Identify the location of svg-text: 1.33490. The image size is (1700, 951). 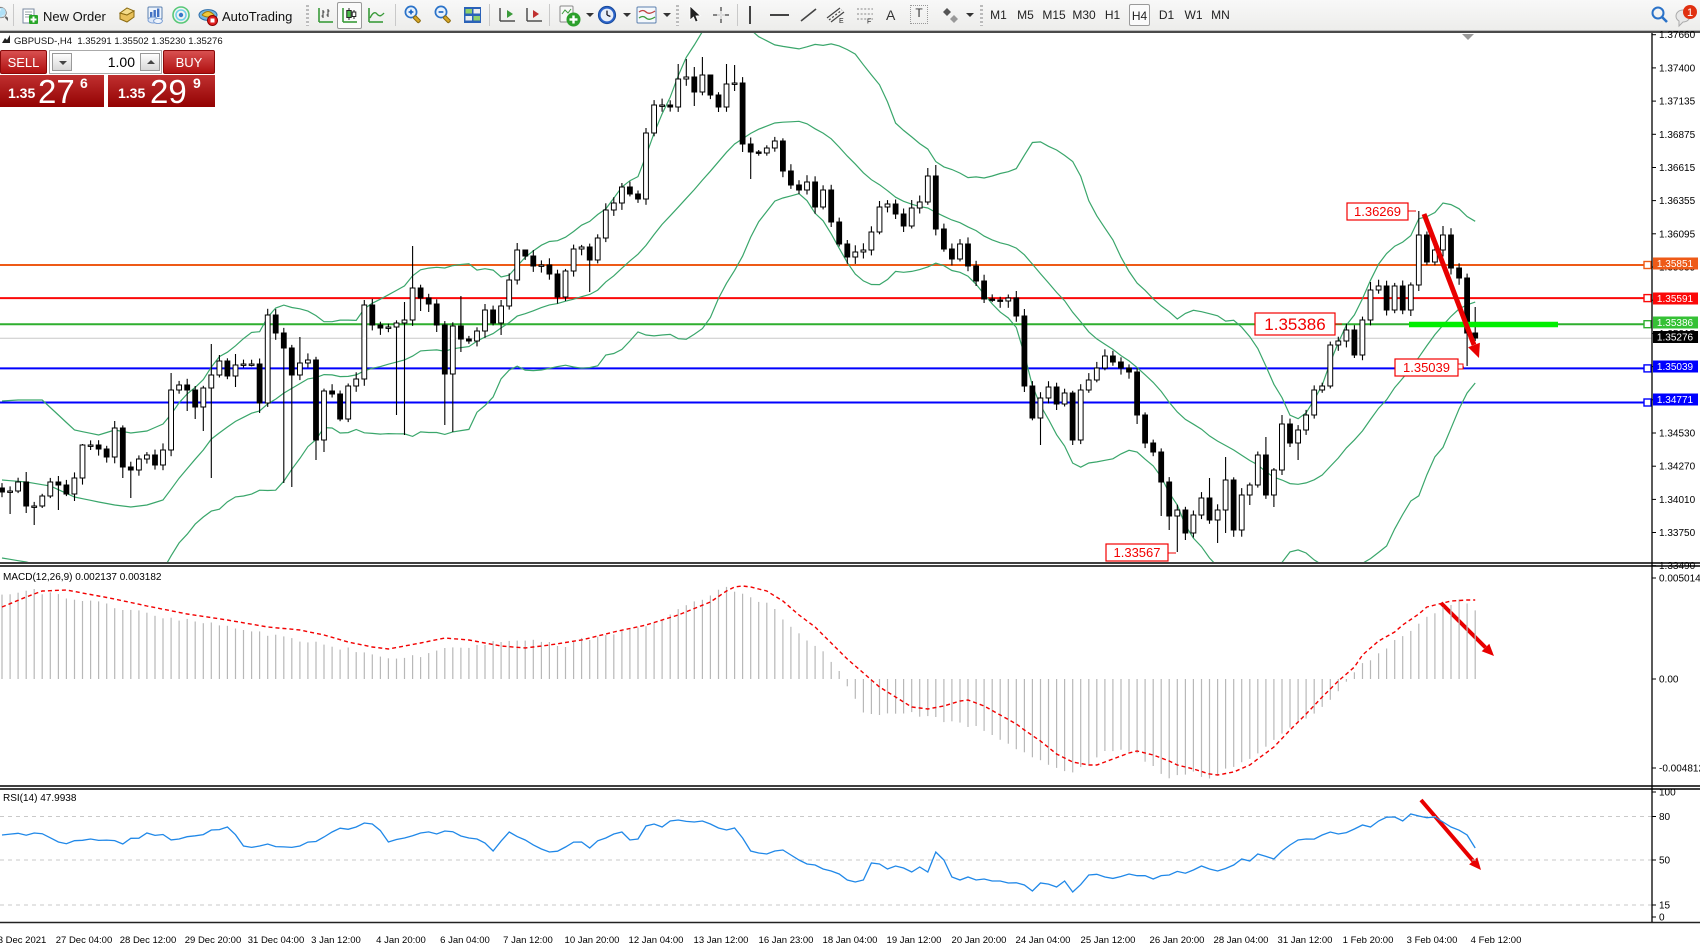
(1677, 566).